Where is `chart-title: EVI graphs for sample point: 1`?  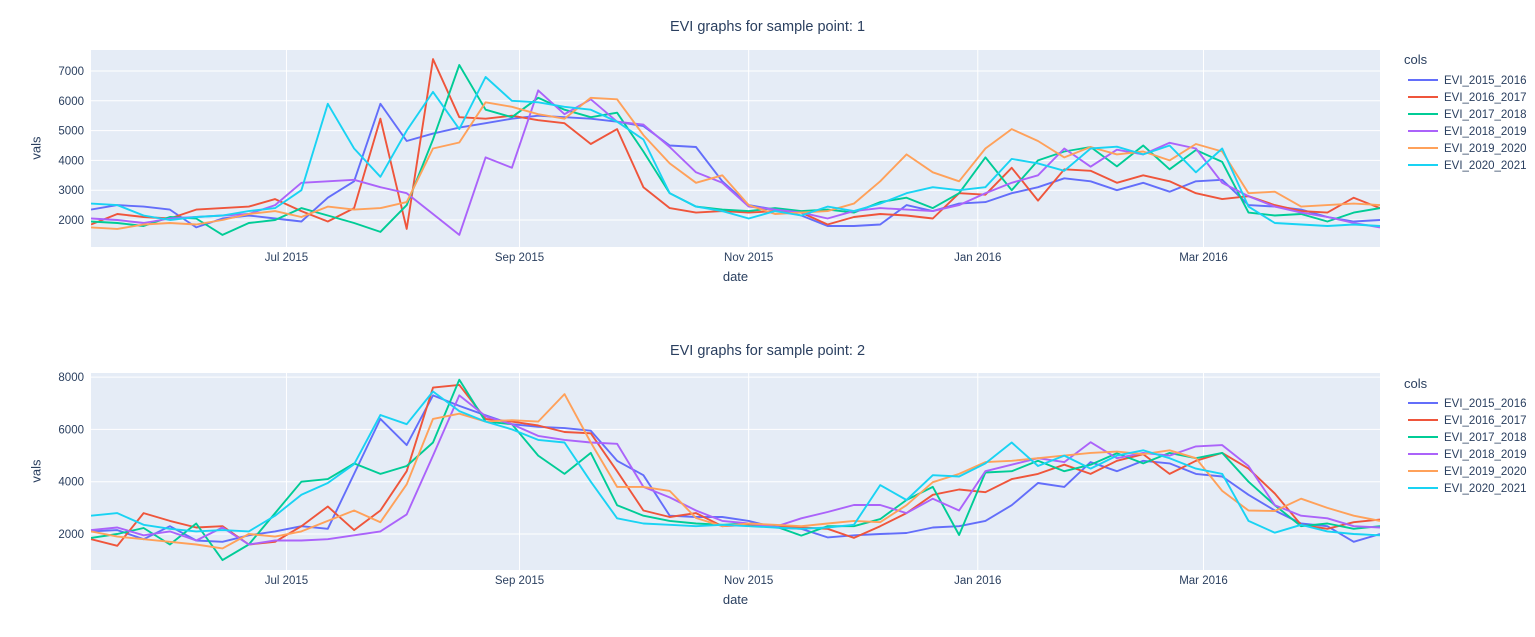
chart-title: EVI graphs for sample point: 1 is located at coordinates (767, 27).